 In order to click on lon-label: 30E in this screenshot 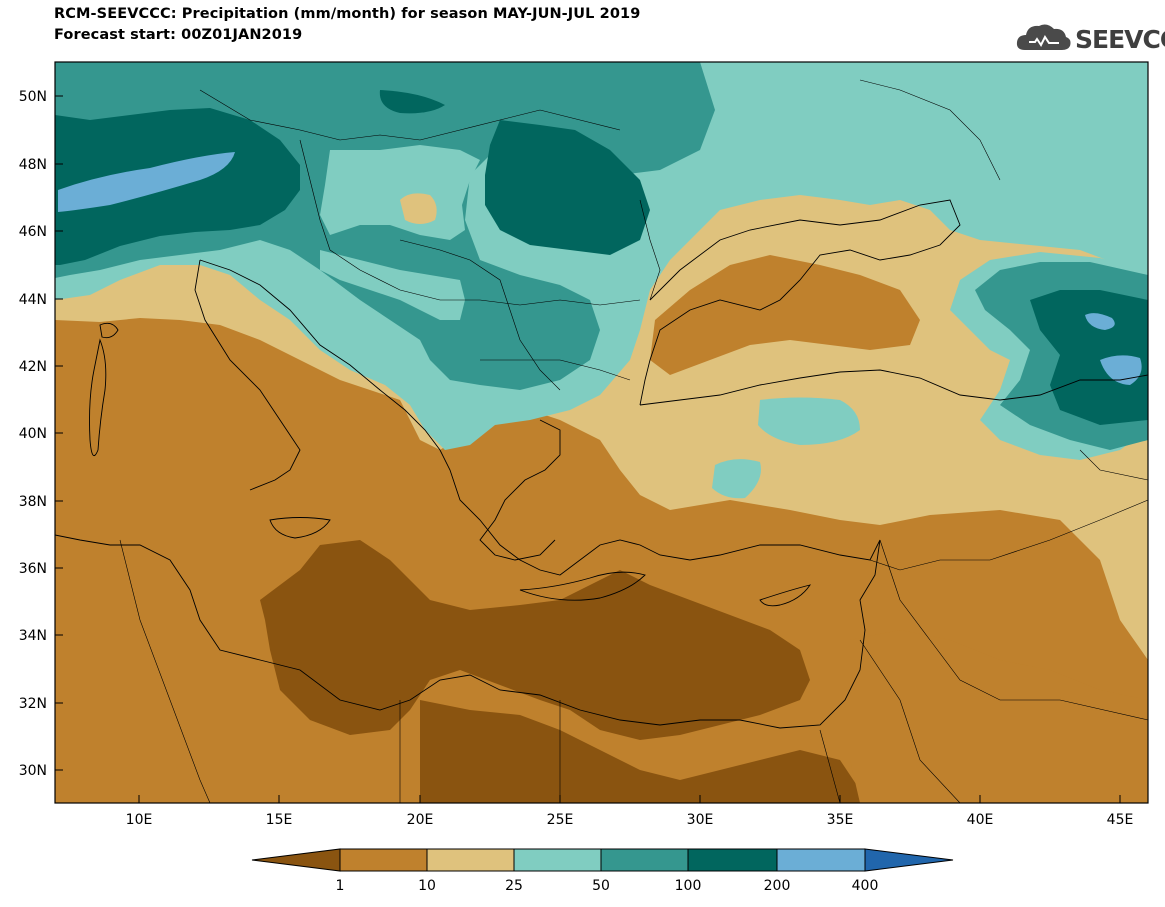, I will do `click(700, 820)`.